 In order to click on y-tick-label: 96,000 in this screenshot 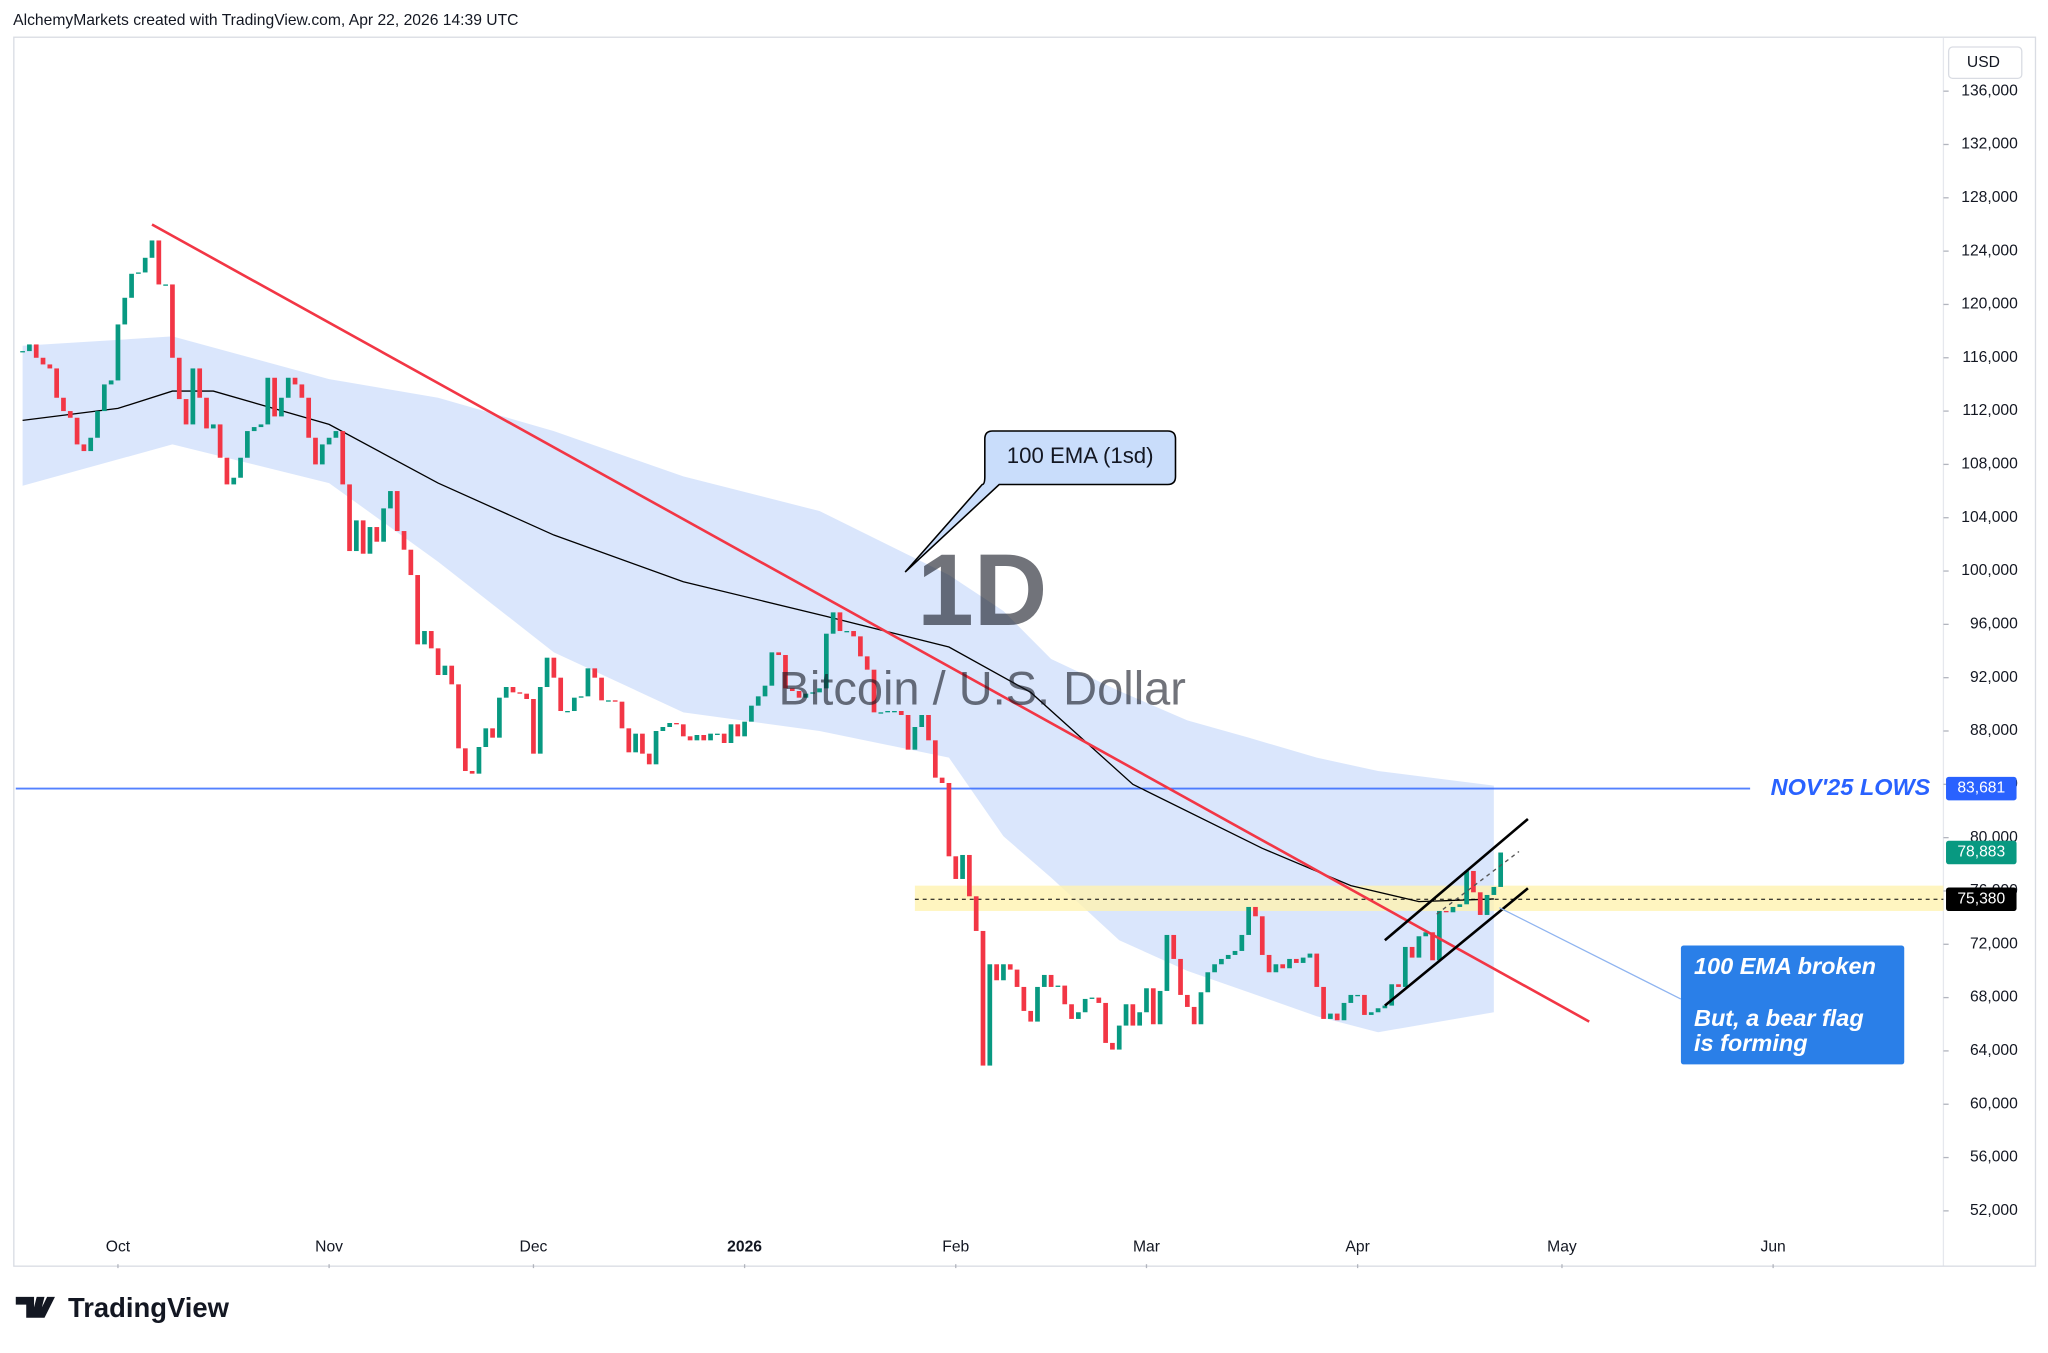, I will do `click(1994, 624)`.